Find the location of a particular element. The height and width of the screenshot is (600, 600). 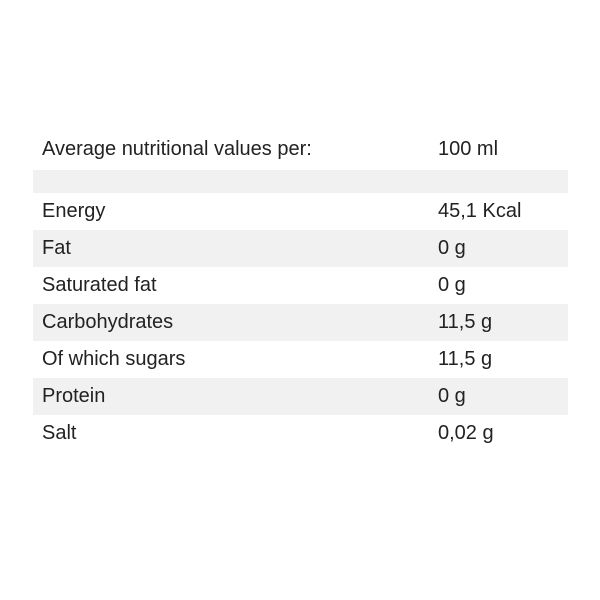

table-row: Energy 45,1 Kcal is located at coordinates (300, 211).